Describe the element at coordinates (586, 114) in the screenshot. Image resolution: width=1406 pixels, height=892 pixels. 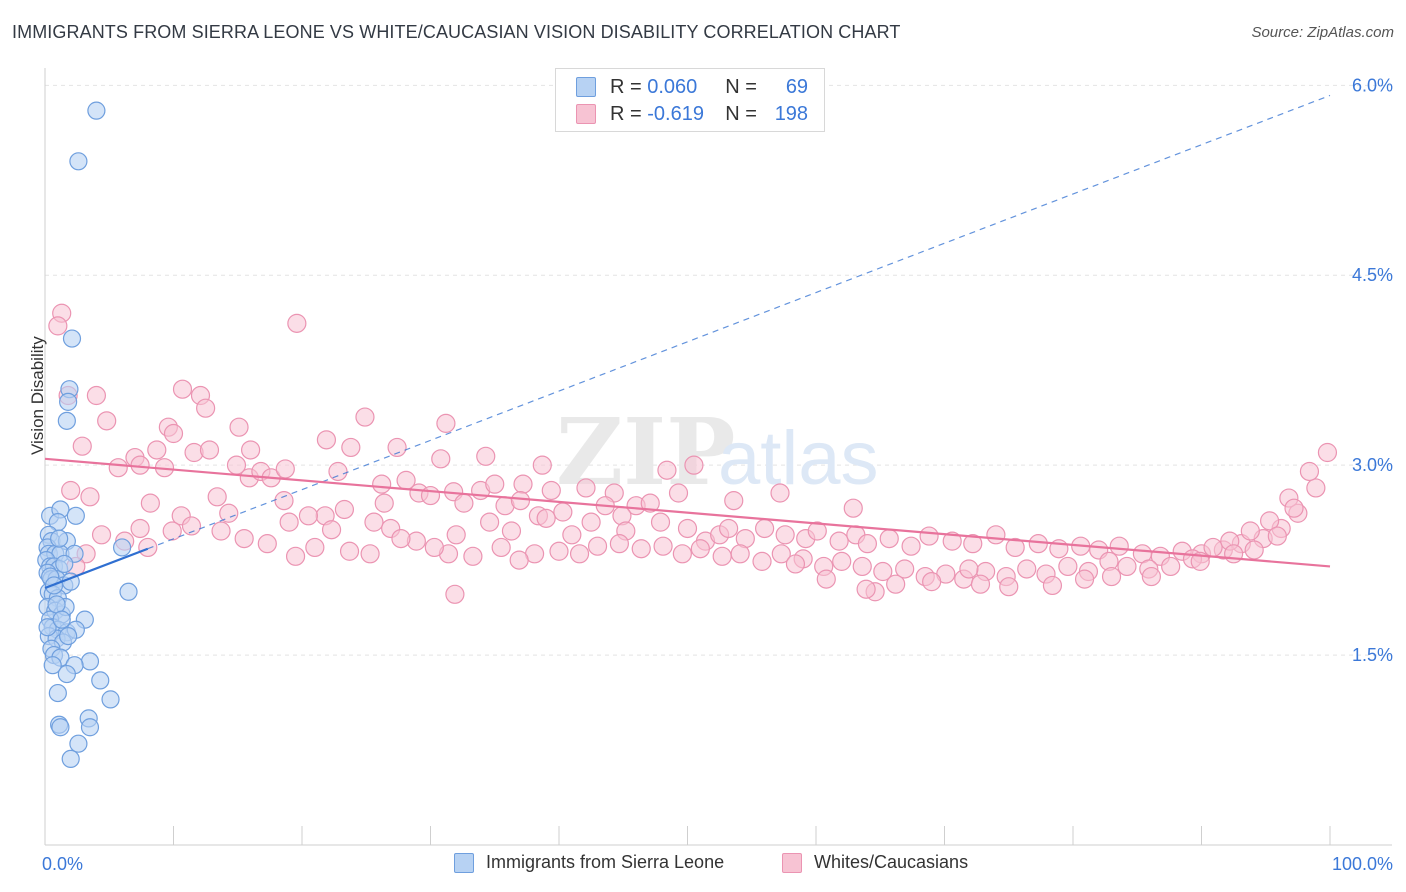
I see `legend-swatch-pink` at that location.